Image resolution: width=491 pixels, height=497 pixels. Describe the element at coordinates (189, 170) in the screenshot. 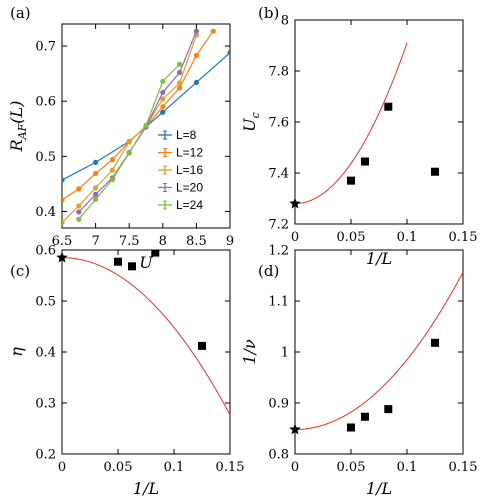

I see `legend-label: L=16` at that location.